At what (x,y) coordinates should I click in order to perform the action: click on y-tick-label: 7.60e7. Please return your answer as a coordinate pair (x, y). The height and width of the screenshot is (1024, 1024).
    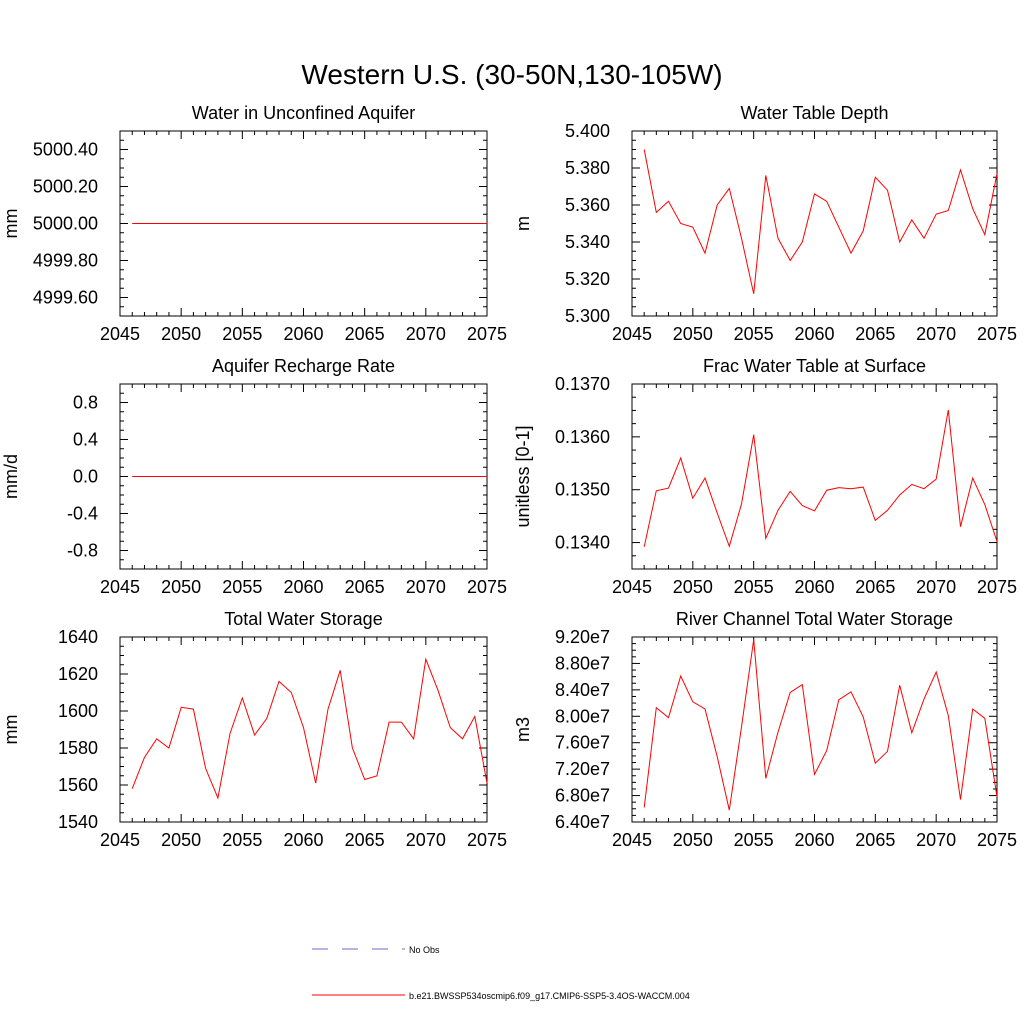
    Looking at the image, I should click on (582, 743).